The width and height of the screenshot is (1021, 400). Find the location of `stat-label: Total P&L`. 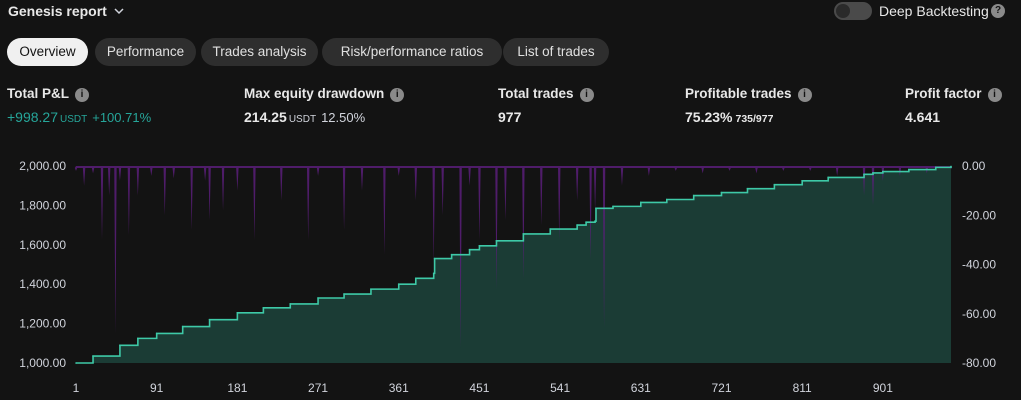

stat-label: Total P&L is located at coordinates (38, 93).